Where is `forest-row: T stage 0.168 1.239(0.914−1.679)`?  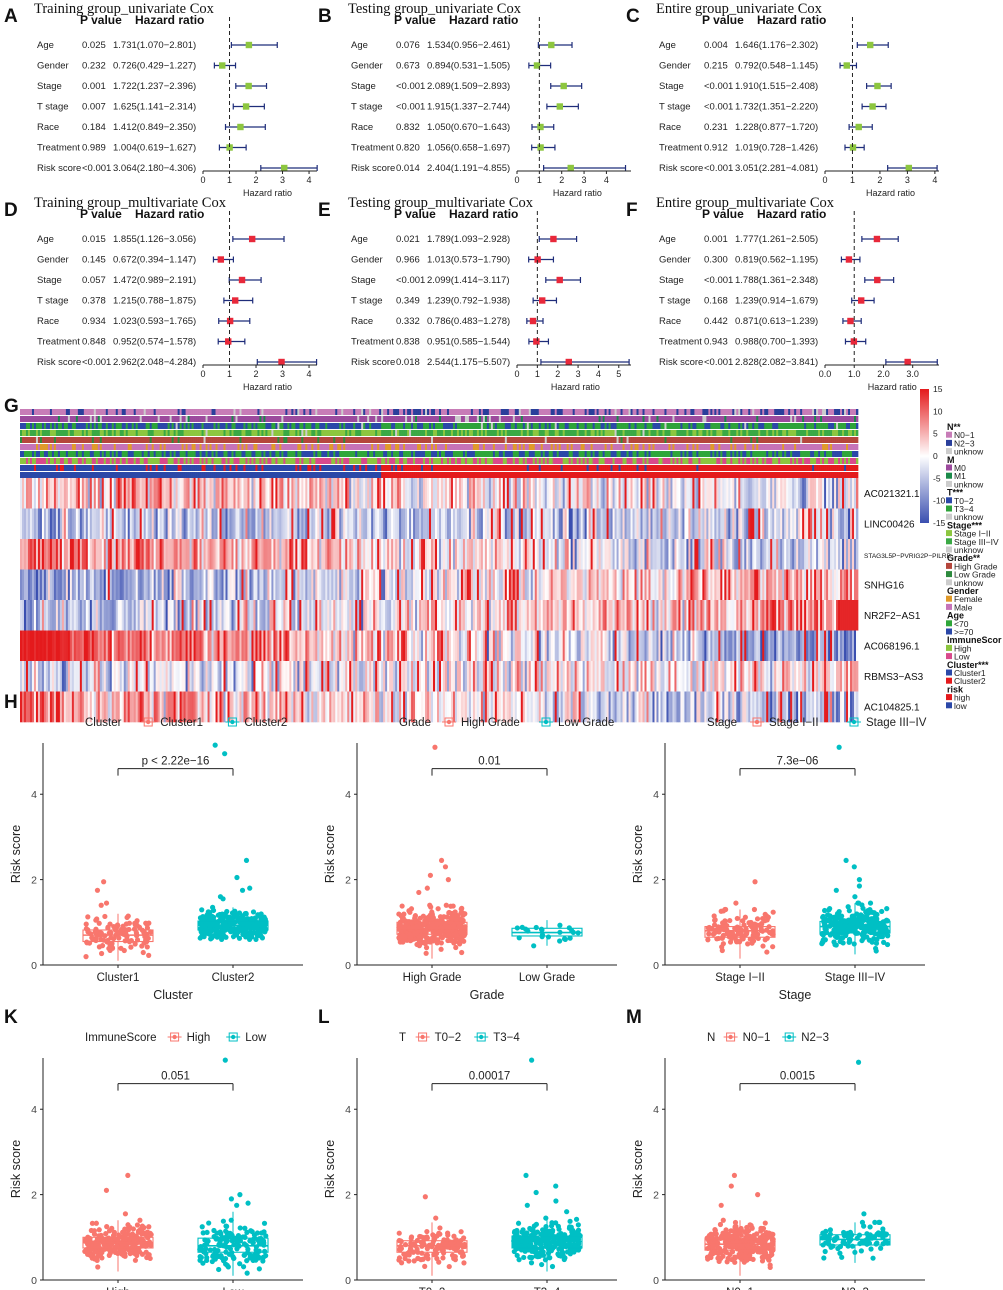
forest-row: T stage 0.168 1.239(0.914−1.679) is located at coordinates (767, 301).